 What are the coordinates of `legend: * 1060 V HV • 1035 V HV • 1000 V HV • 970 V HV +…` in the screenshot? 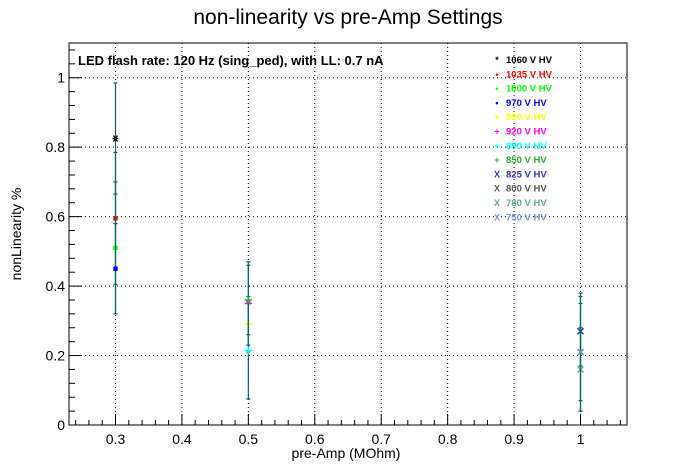 It's located at (523, 139).